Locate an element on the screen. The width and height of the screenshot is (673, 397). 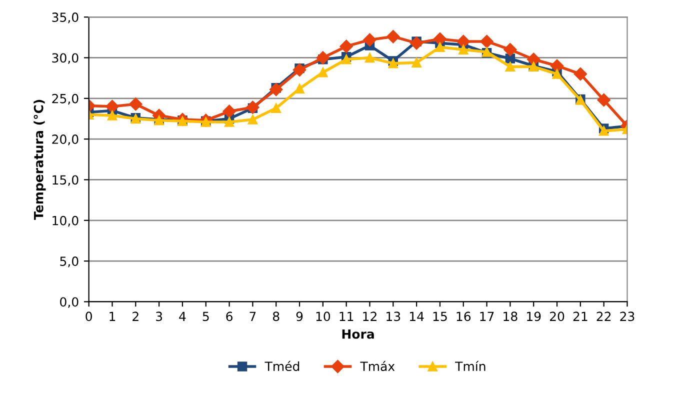
x-tick-label: 8 is located at coordinates (276, 317).